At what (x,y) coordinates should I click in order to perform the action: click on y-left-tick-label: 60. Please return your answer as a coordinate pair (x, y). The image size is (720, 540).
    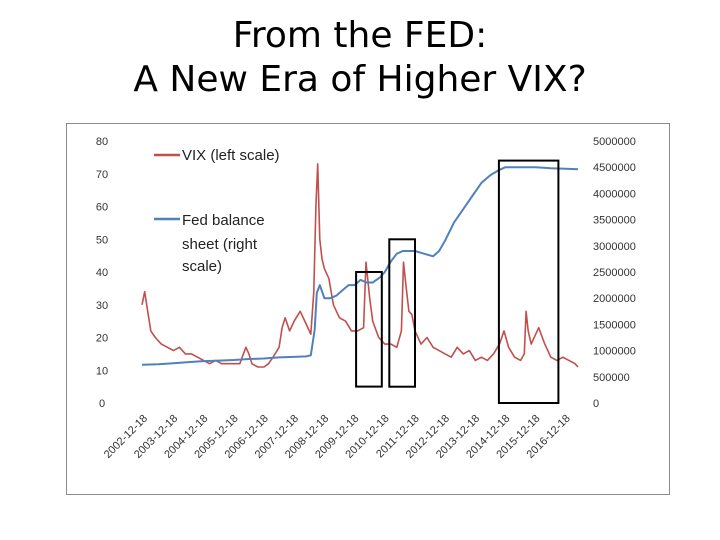
    Looking at the image, I should click on (102, 208).